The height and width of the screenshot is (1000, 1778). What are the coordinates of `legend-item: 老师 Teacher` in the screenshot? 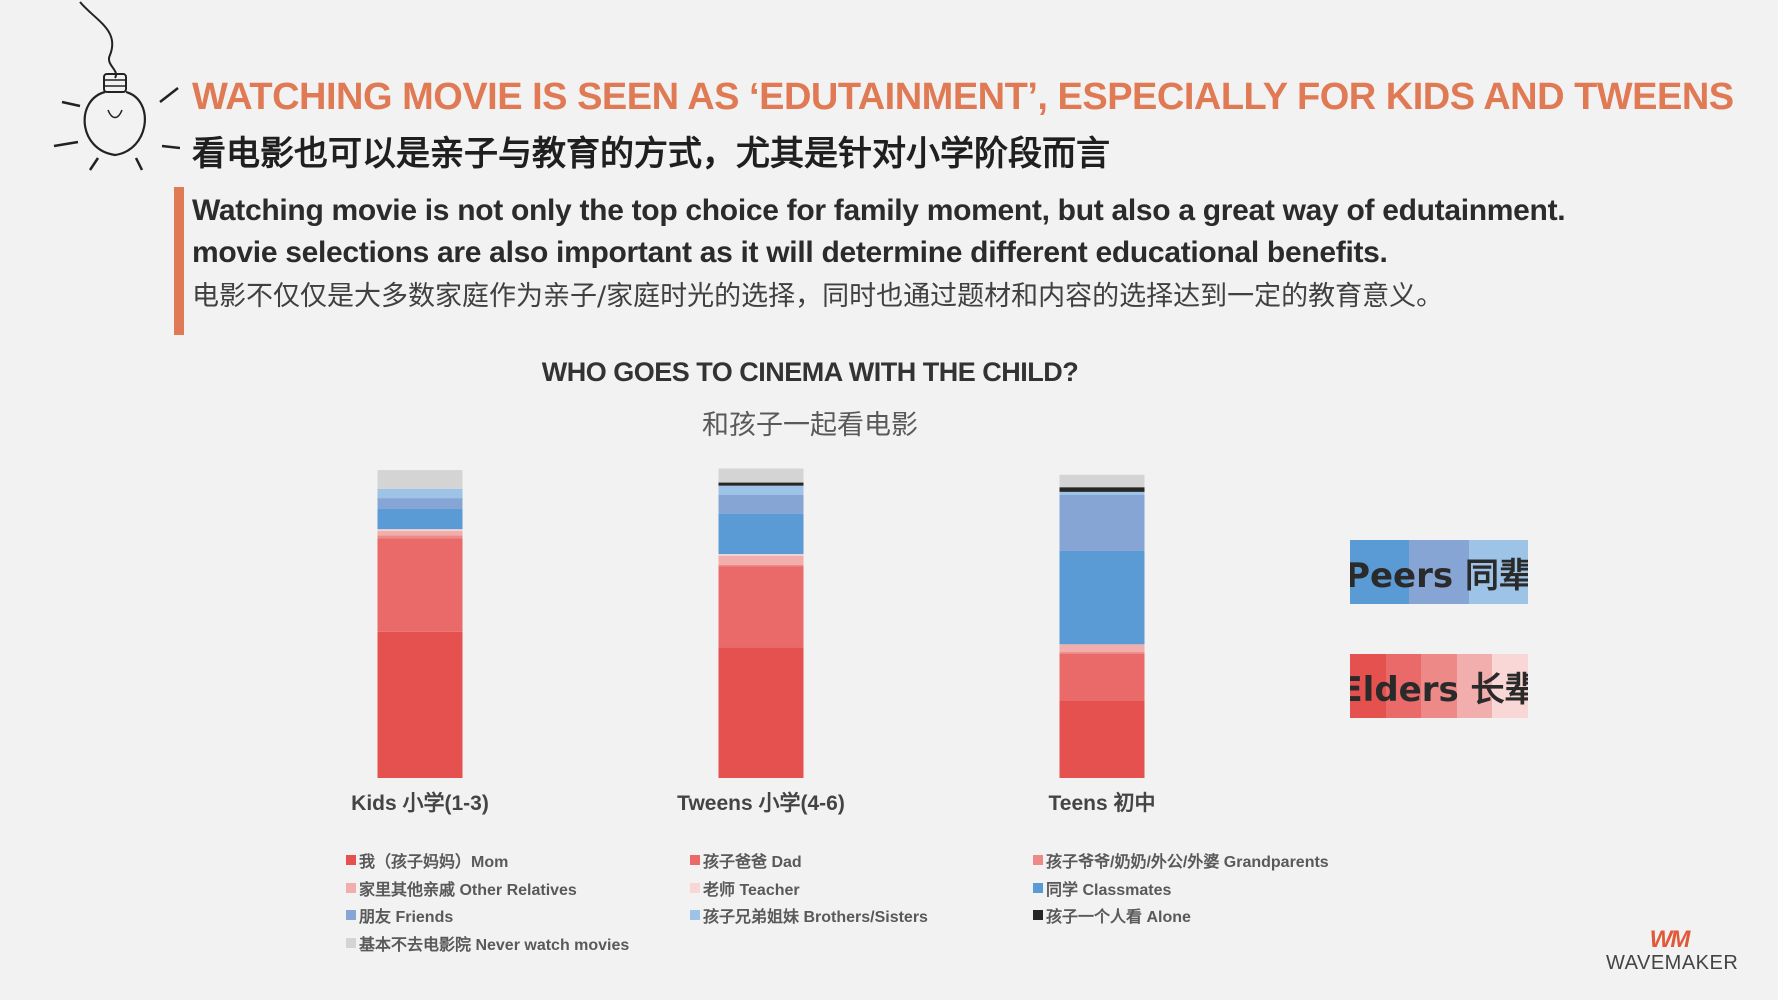 It's located at (745, 888).